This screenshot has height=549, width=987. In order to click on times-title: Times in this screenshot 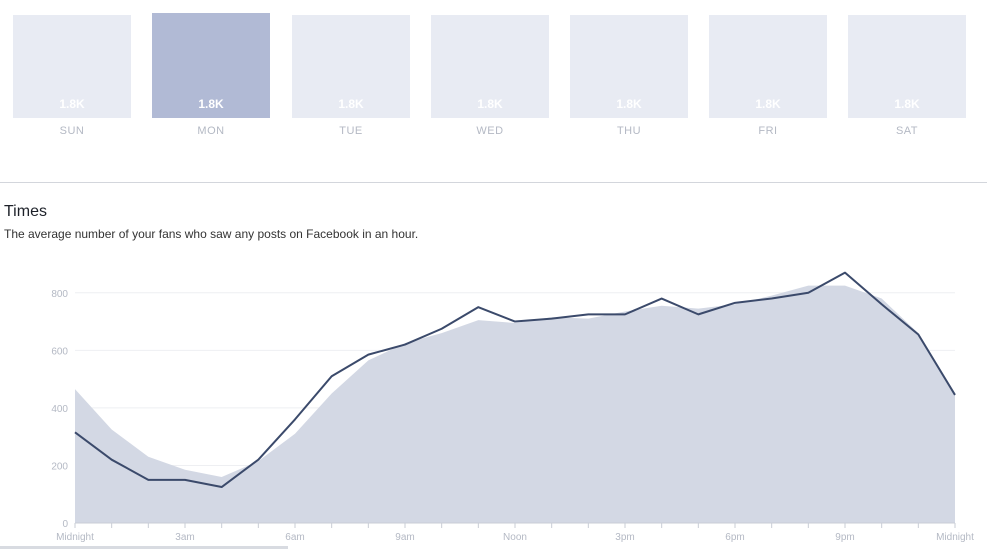, I will do `click(25, 211)`.